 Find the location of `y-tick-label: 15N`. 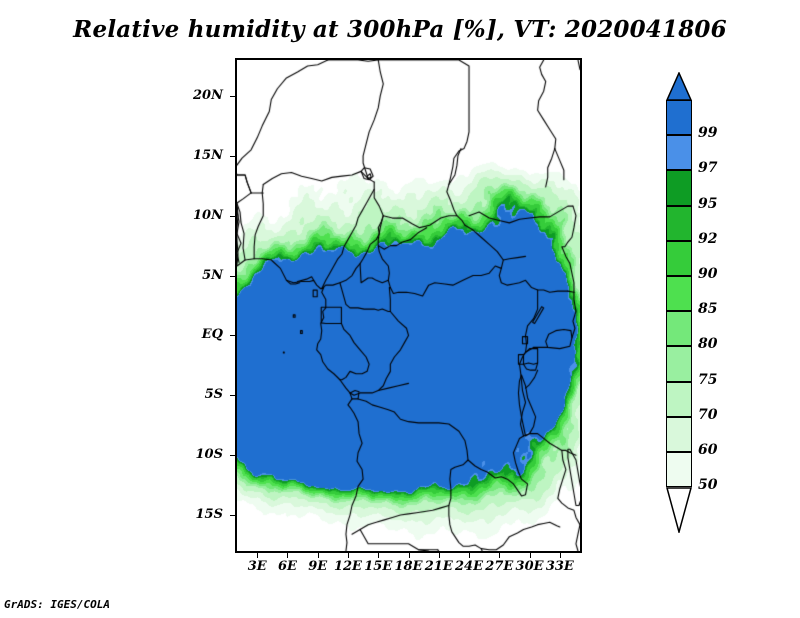

y-tick-label: 15N is located at coordinates (208, 155).